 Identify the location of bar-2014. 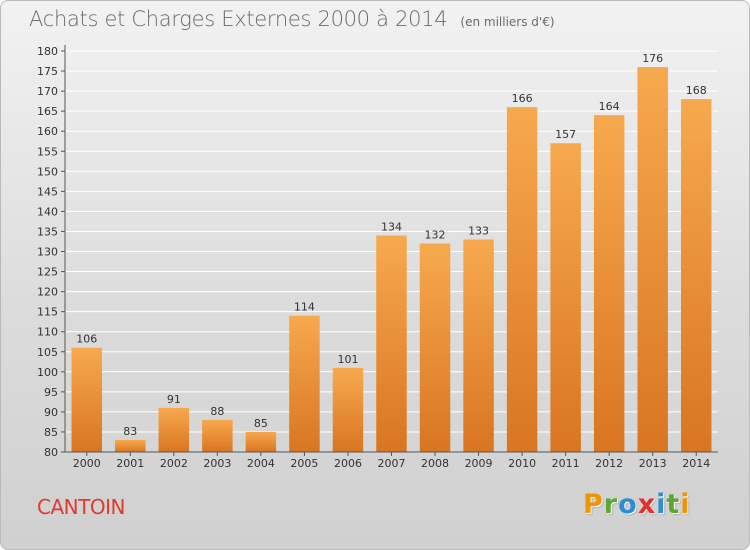
(696, 276).